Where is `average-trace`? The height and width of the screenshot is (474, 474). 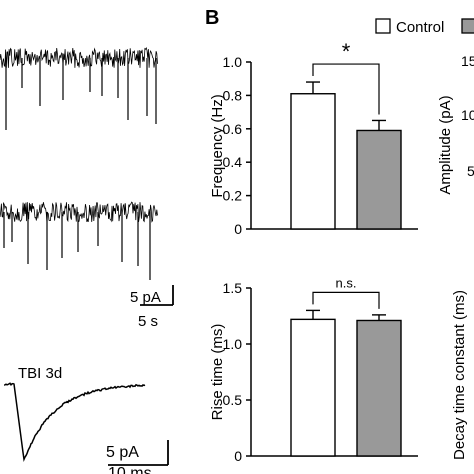 average-trace is located at coordinates (75, 422).